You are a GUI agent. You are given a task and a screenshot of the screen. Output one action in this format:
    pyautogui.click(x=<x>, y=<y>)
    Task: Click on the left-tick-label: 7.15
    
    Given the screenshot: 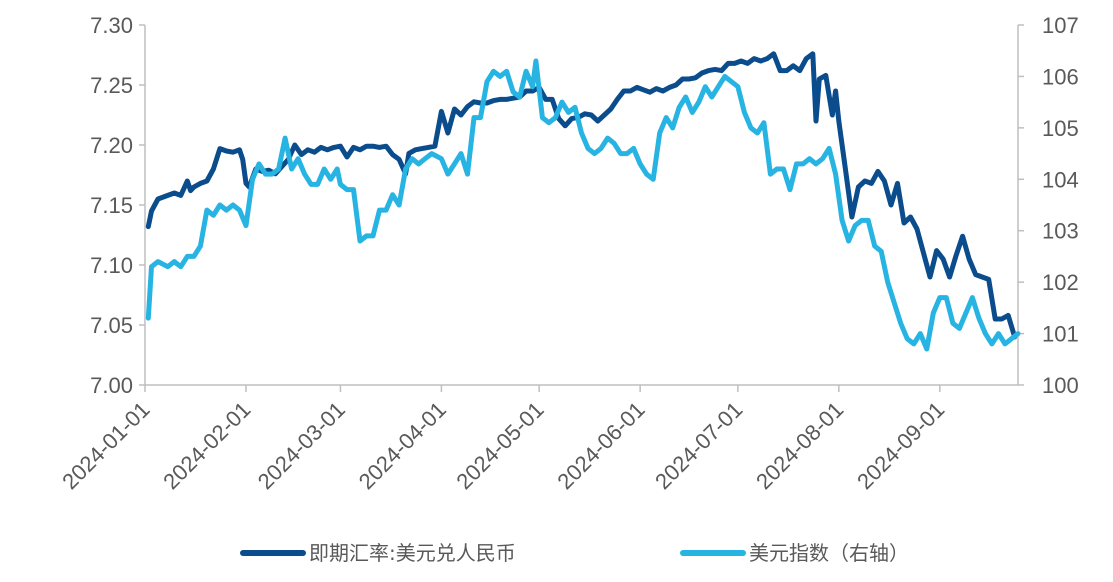 What is the action you would take?
    pyautogui.click(x=111, y=205)
    